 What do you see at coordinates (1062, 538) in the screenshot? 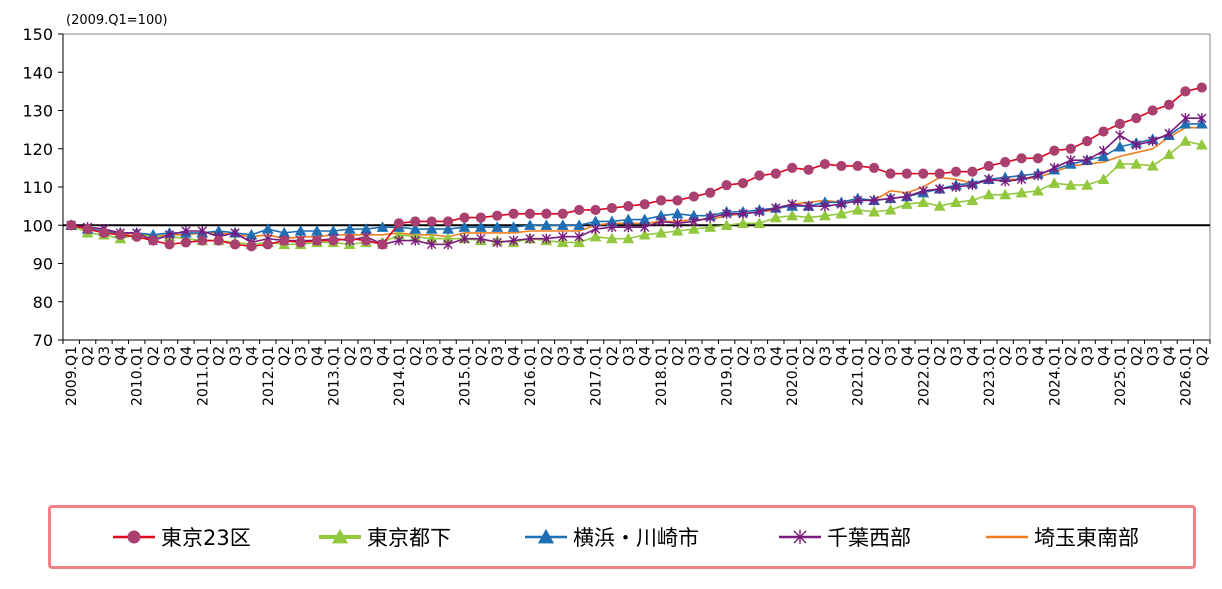
I see `legend-item: 埼玉東南部` at bounding box center [1062, 538].